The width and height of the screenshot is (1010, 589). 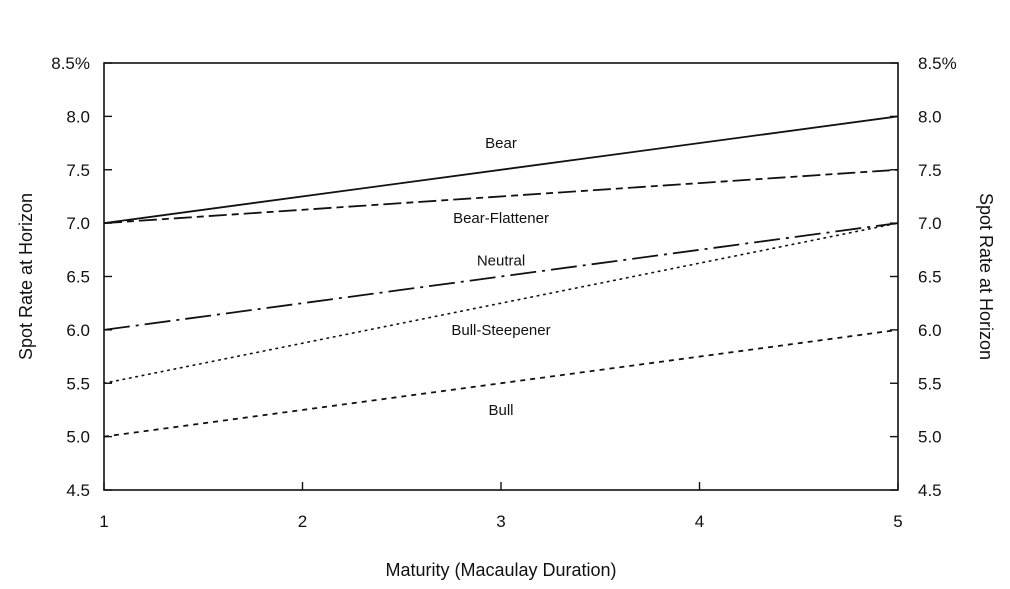 I want to click on y-axis-left-title: Spot Rate at Horizon, so click(x=26, y=276).